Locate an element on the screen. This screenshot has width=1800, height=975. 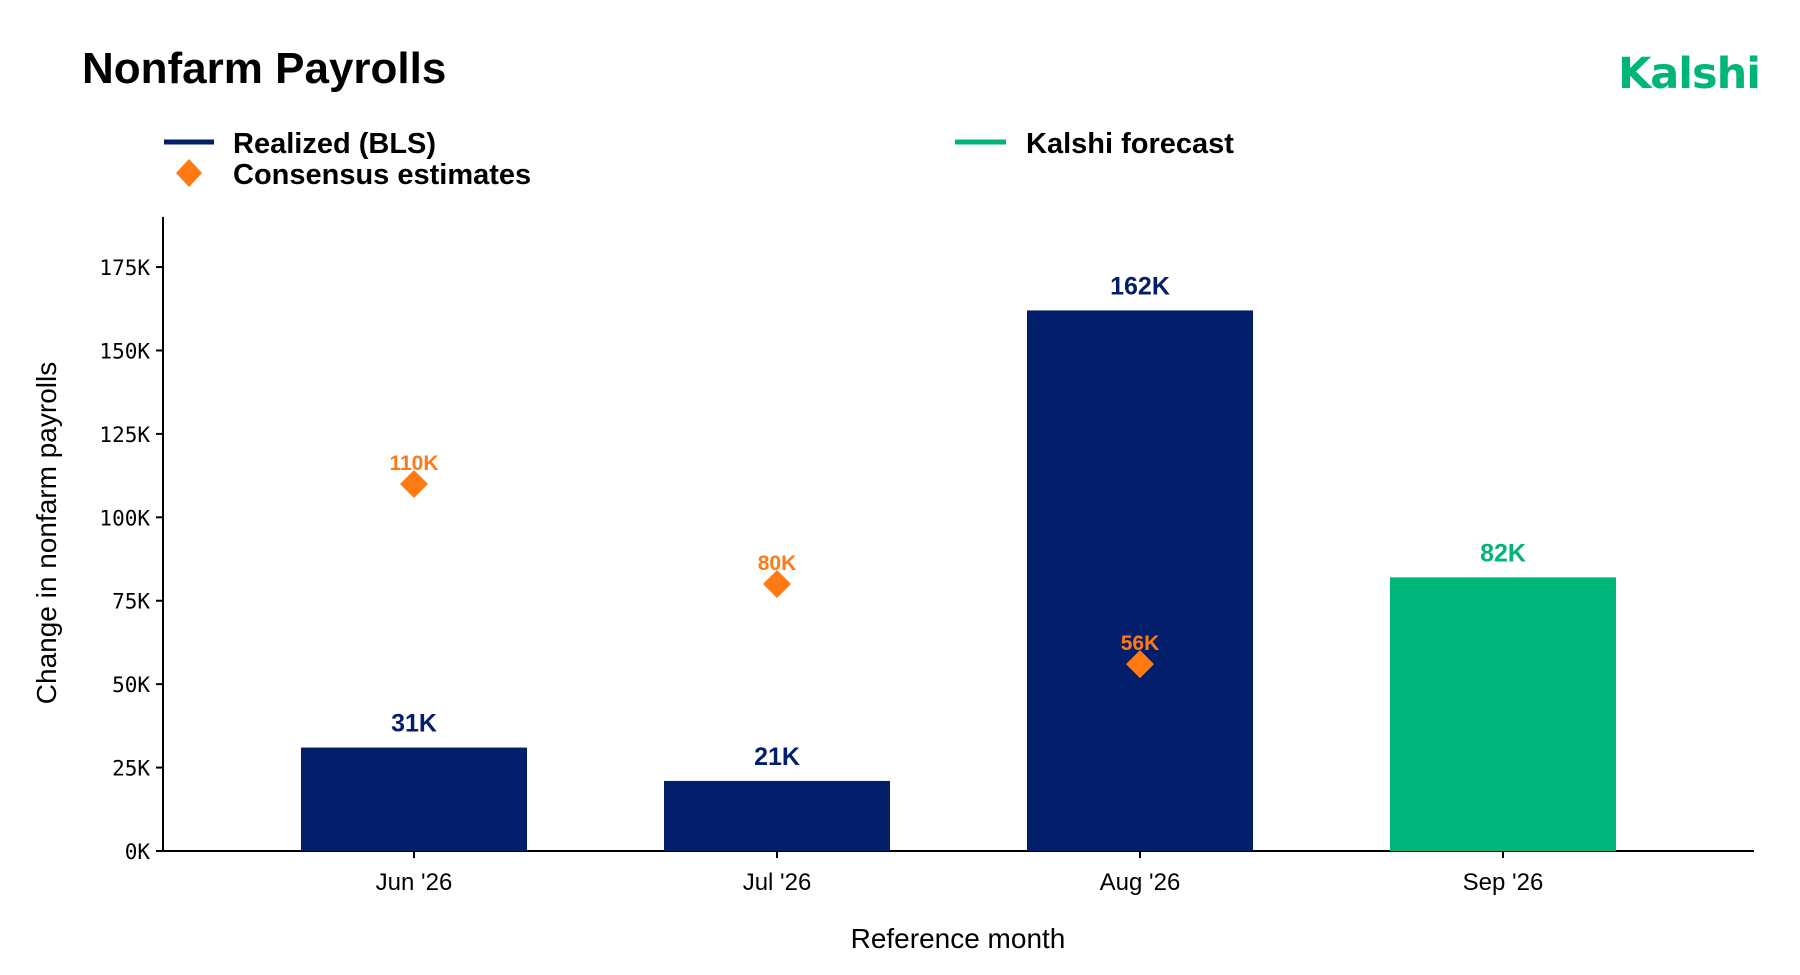
legend-consensus-label: Consensus estimates is located at coordinates (382, 175).